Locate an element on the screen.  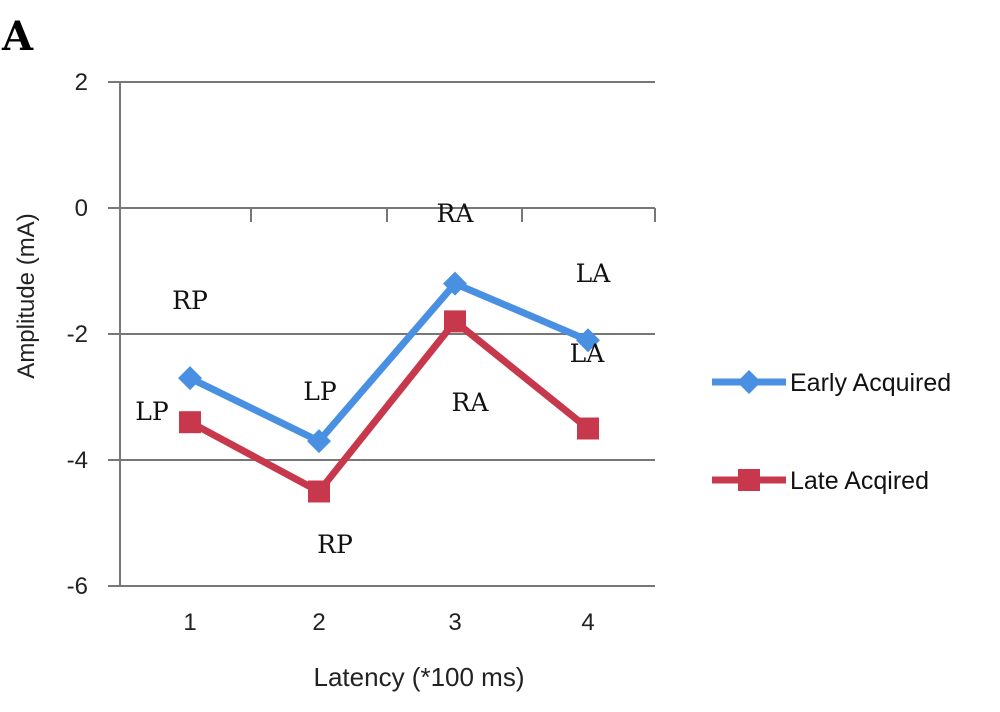
series-lines is located at coordinates (389, 387).